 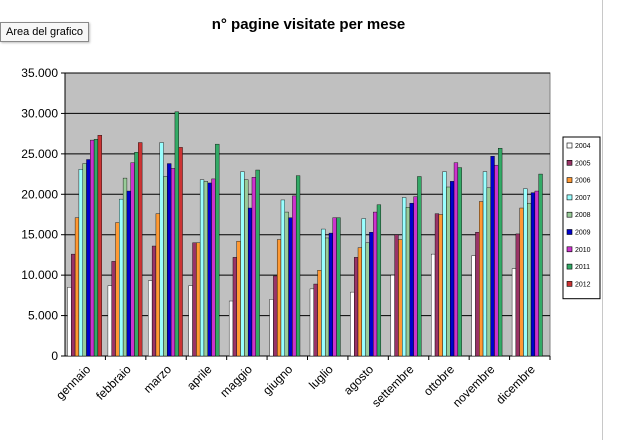 I want to click on bar-2009-agosto, so click(x=371, y=294).